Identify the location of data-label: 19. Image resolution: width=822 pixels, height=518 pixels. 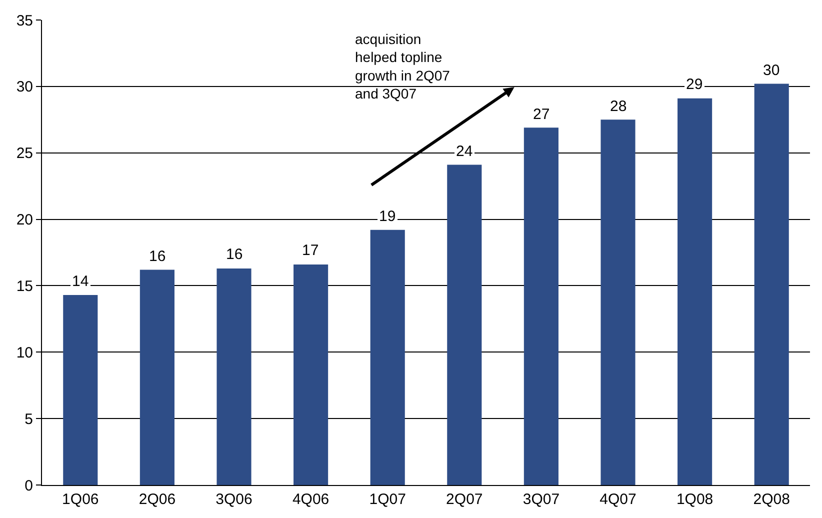
(387, 216).